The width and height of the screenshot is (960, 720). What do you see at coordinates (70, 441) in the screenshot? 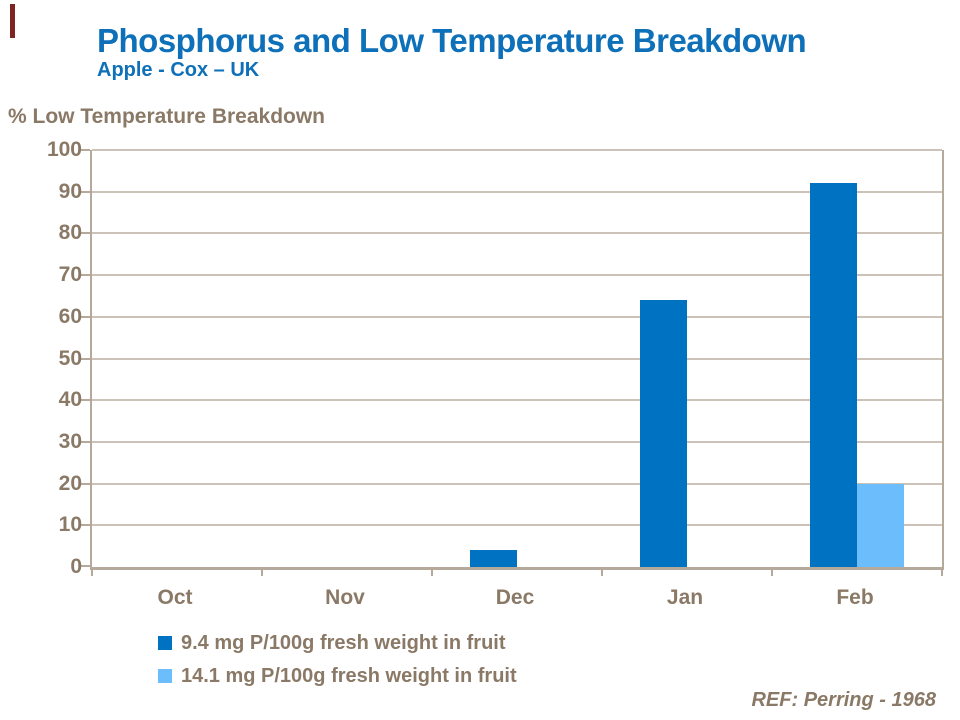
I see `y-tick-label-30: 30` at bounding box center [70, 441].